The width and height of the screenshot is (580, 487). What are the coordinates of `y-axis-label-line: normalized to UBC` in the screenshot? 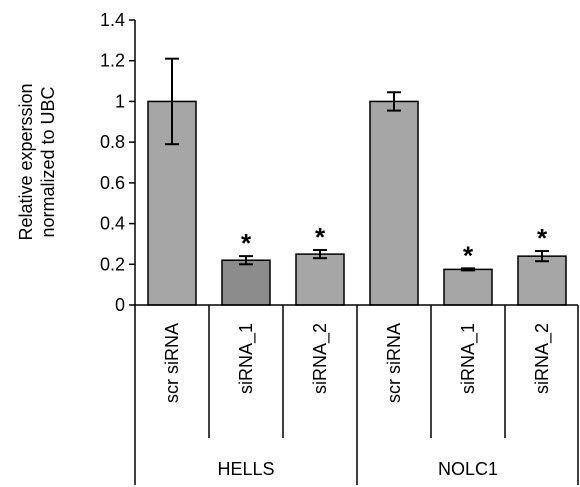 It's located at (48, 161).